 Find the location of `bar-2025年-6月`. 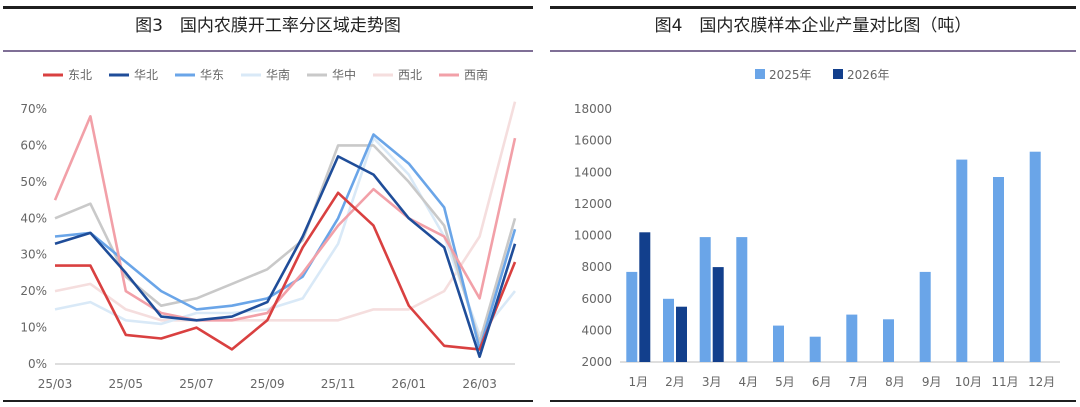

bar-2025年-6月 is located at coordinates (815, 349).